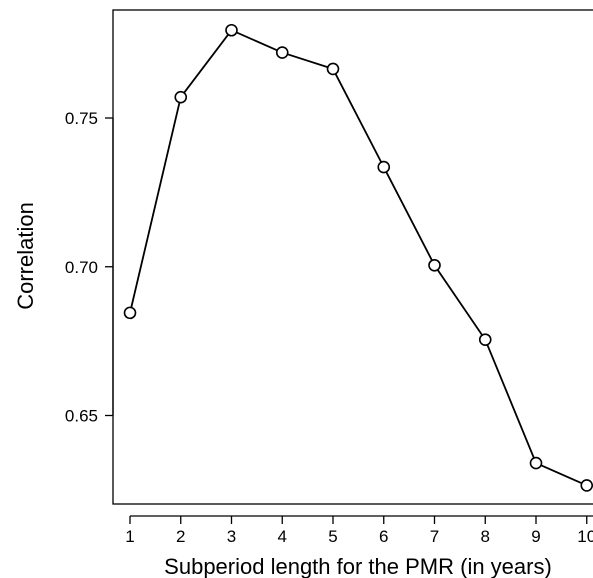  Describe the element at coordinates (81, 118) in the screenshot. I see `y-tick-label: 0.75` at that location.